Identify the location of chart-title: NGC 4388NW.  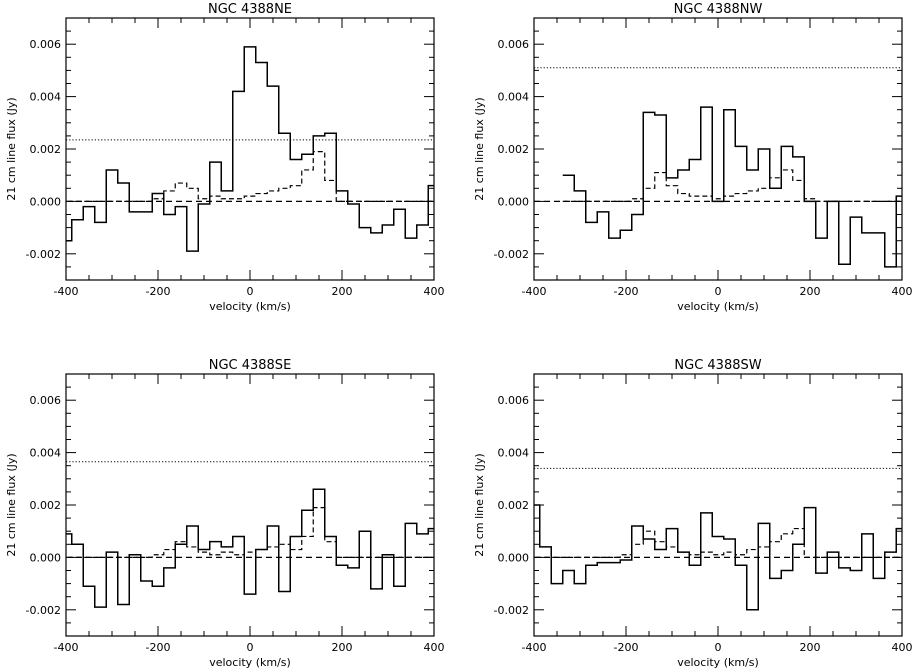
(718, 9).